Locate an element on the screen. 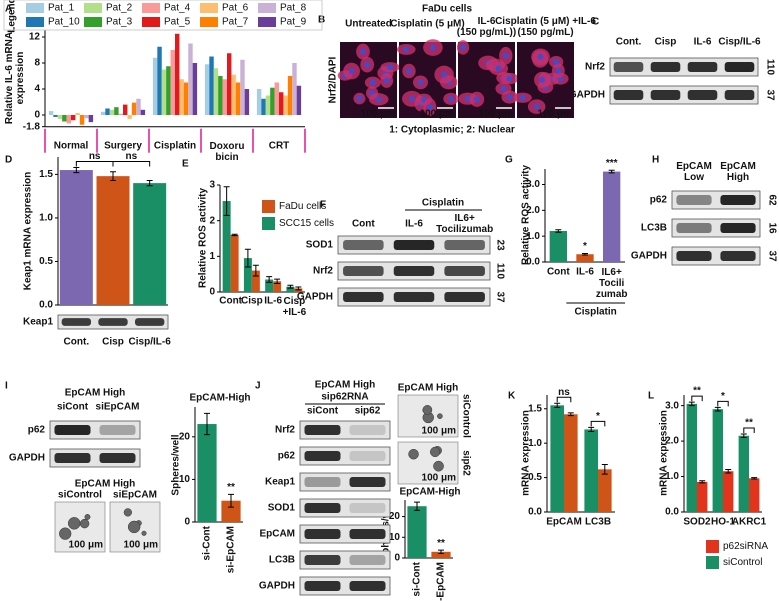 The height and width of the screenshot is (601, 779). significance-label: ** is located at coordinates (749, 423).